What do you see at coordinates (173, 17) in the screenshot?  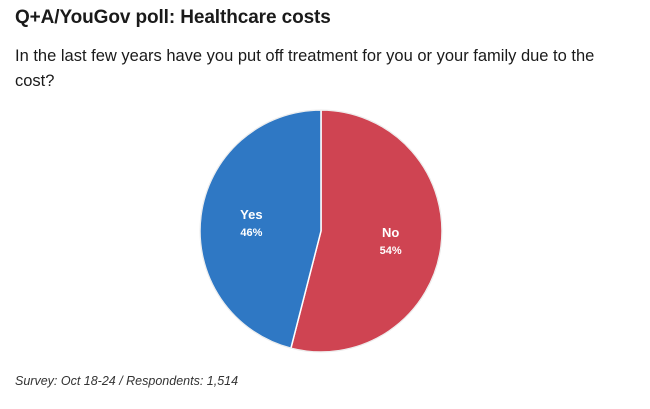 I see `chart-title: Q+A/YouGov poll: Healthcare costs` at bounding box center [173, 17].